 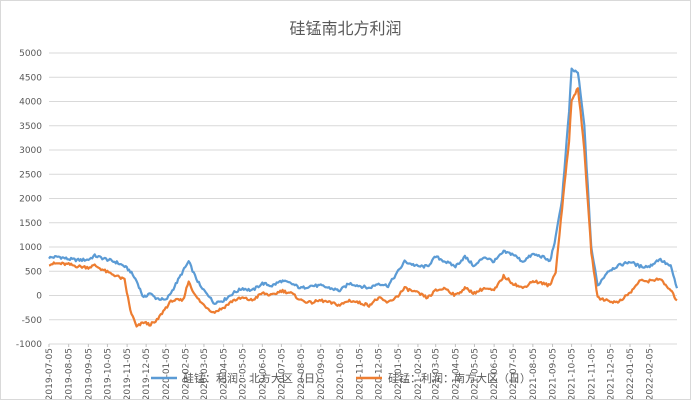 What do you see at coordinates (651, 373) in the screenshot?
I see `x-tick-label: 2022-02-05` at bounding box center [651, 373].